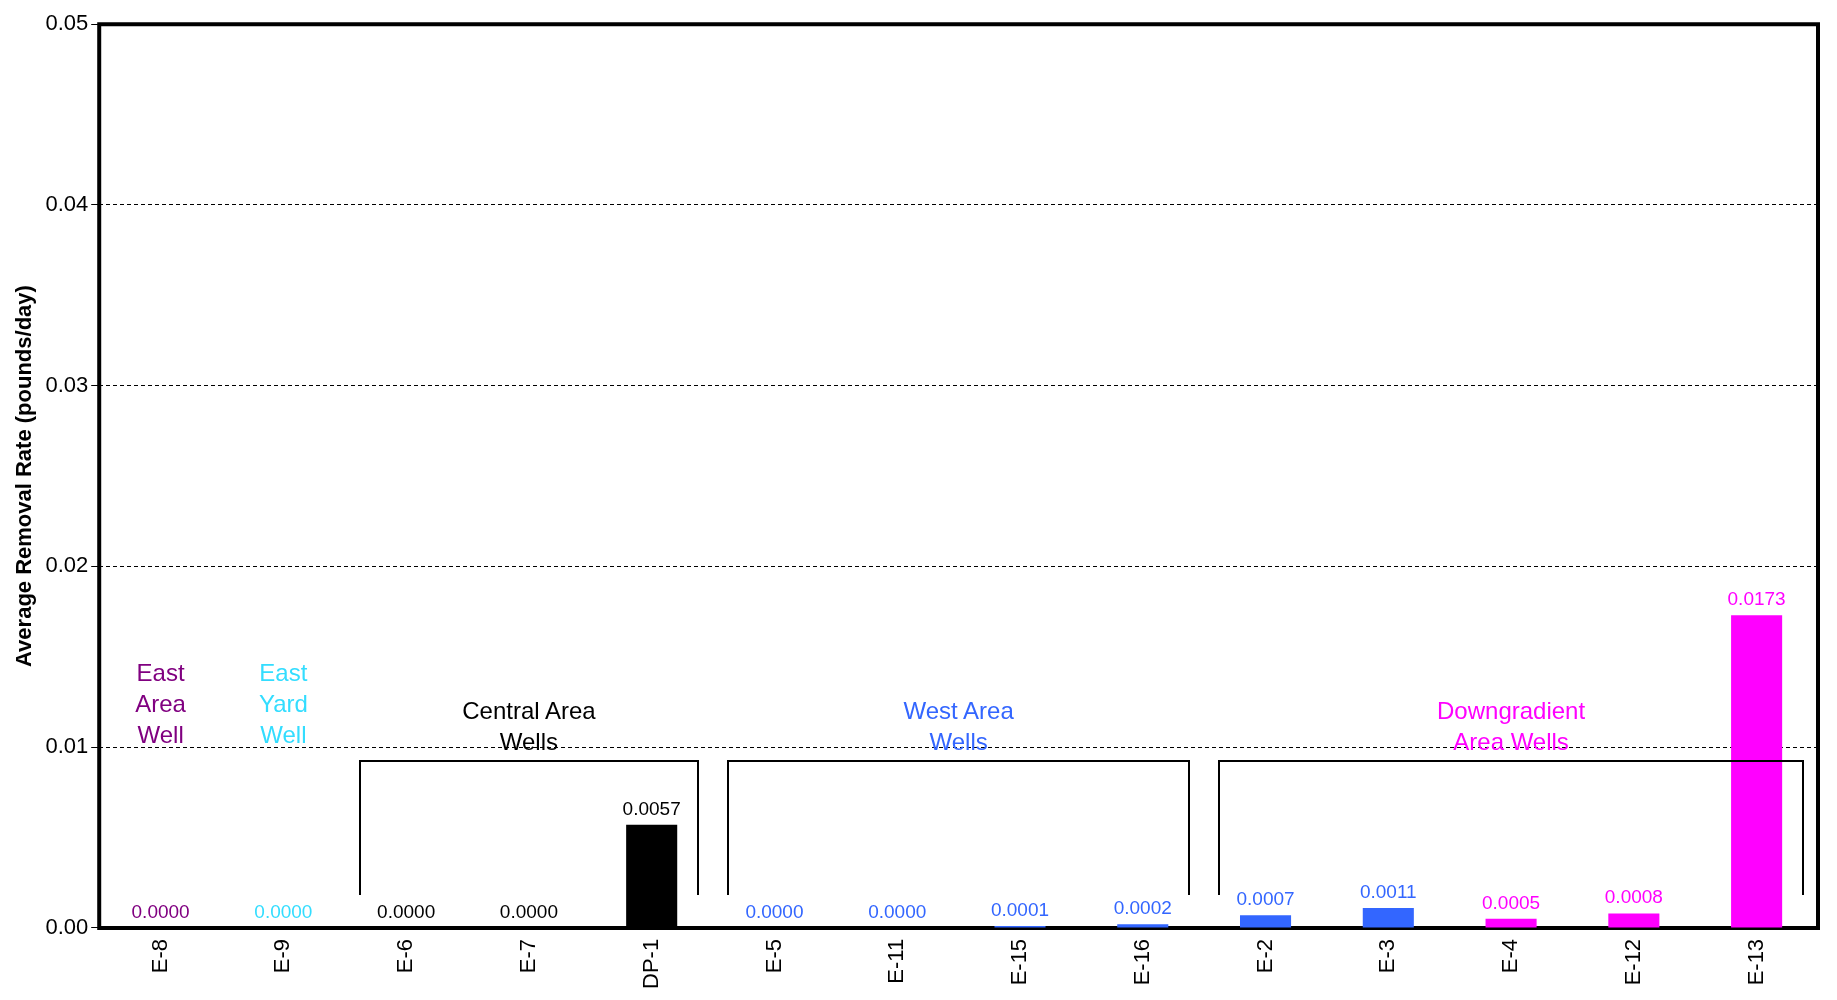 Image resolution: width=1837 pixels, height=1000 pixels. What do you see at coordinates (67, 23) in the screenshot?
I see `y-tick-label: 0.05` at bounding box center [67, 23].